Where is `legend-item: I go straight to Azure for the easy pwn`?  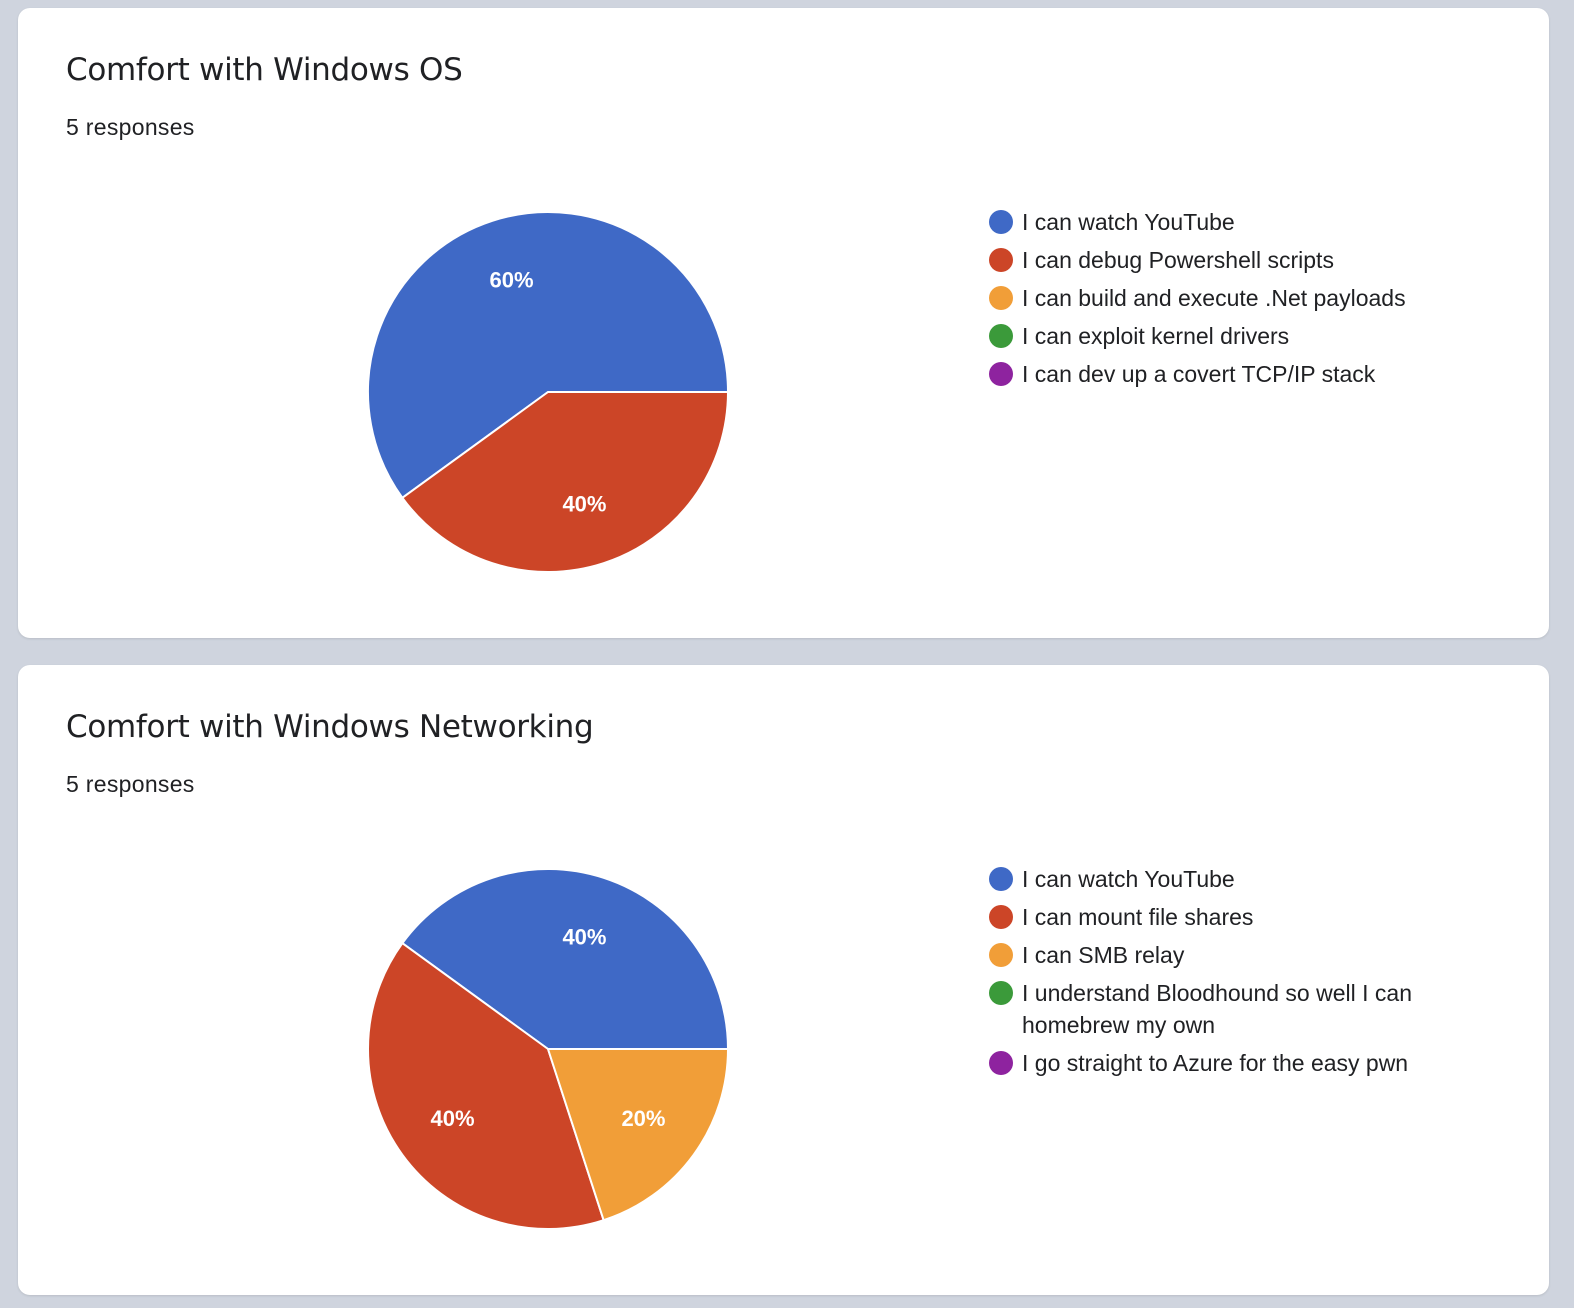 legend-item: I go straight to Azure for the easy pwn is located at coordinates (1222, 1063).